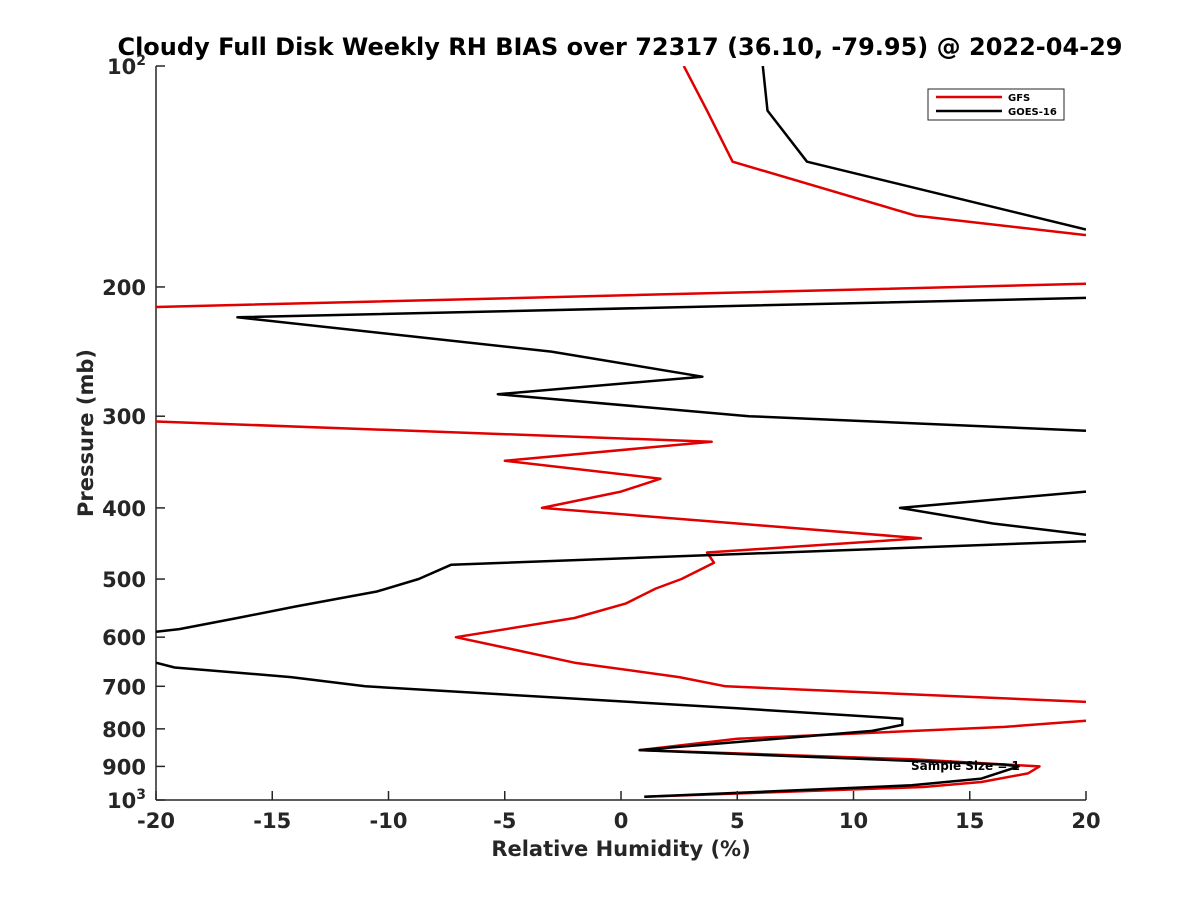 This screenshot has height=900, width=1200. What do you see at coordinates (124, 288) in the screenshot?
I see `y-tick-label: 200` at bounding box center [124, 288].